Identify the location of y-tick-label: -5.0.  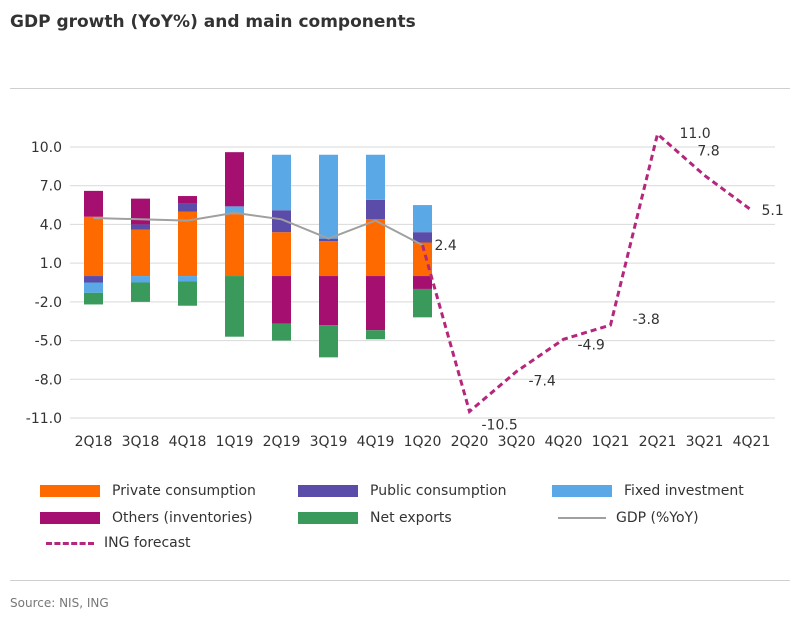
(48, 342).